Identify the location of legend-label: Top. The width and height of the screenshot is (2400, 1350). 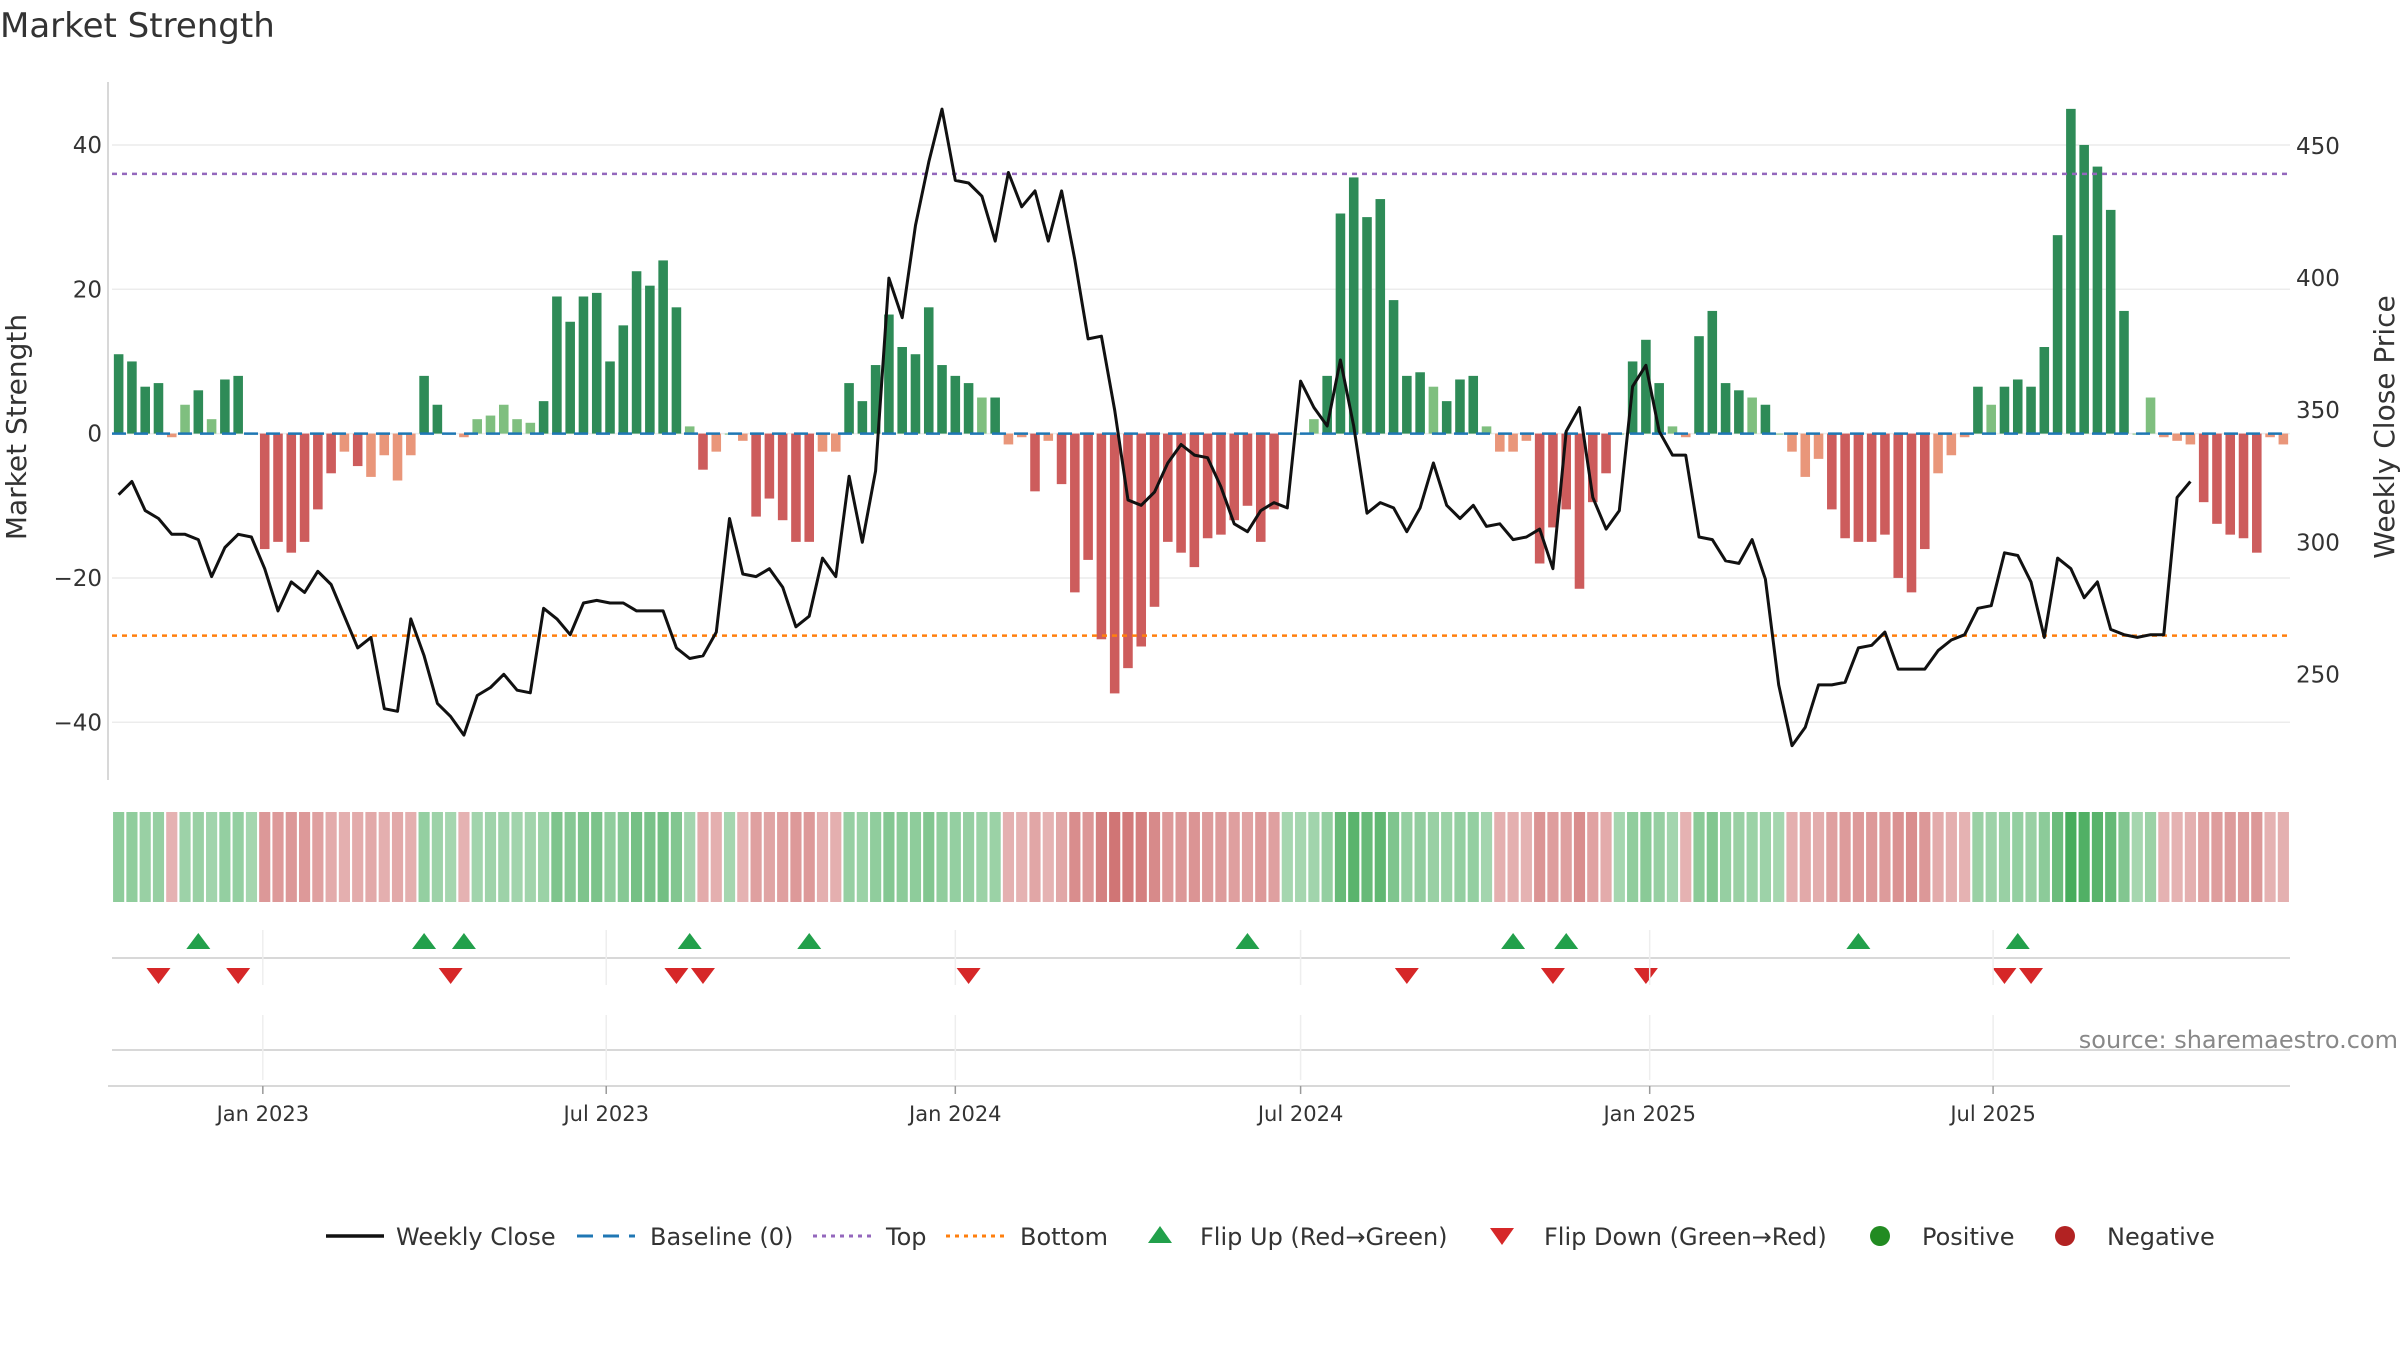
(906, 1237).